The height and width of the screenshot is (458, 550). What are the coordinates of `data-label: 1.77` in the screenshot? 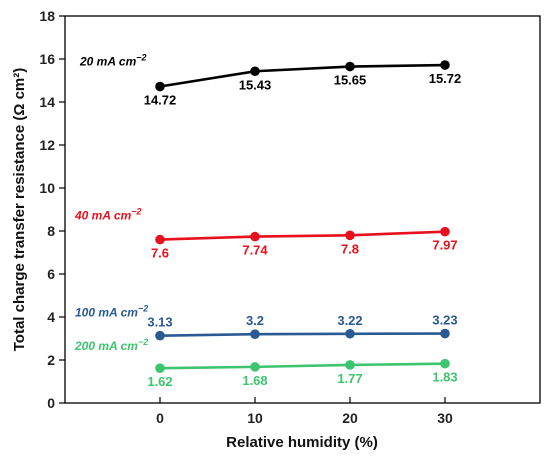 It's located at (349, 378).